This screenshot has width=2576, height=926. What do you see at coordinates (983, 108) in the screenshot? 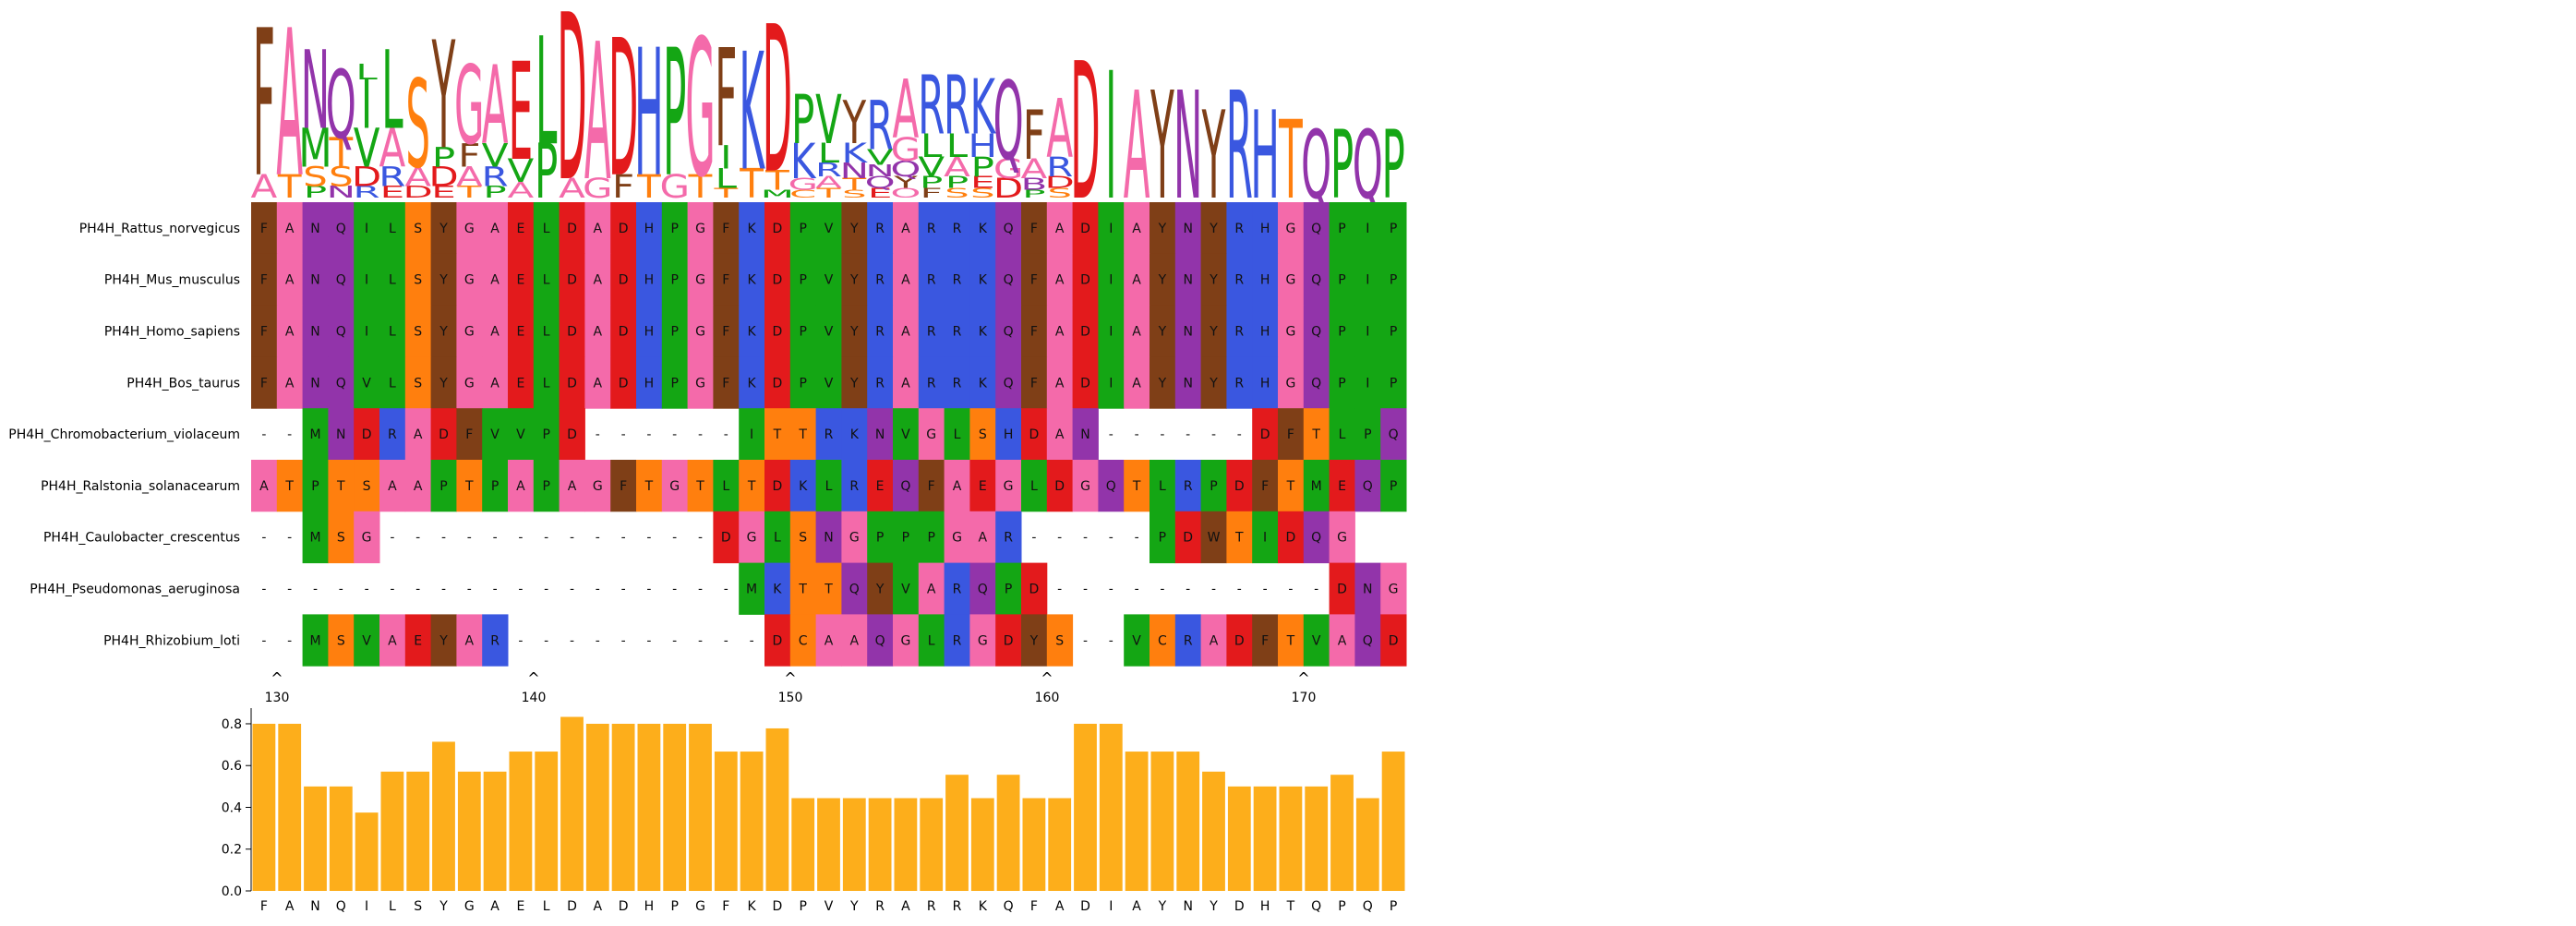
I see `logo-letter: K` at bounding box center [983, 108].